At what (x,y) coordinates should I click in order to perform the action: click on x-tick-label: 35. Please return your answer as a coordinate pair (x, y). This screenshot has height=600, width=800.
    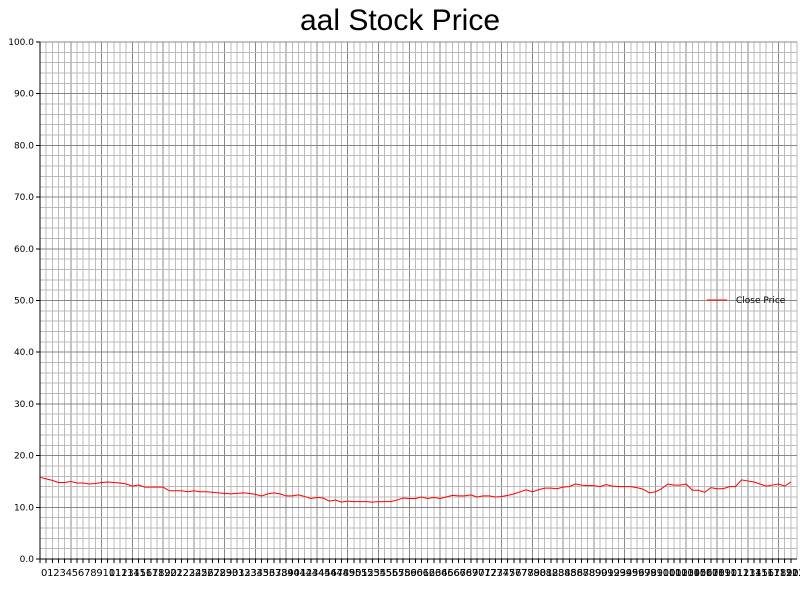
    Looking at the image, I should click on (262, 573).